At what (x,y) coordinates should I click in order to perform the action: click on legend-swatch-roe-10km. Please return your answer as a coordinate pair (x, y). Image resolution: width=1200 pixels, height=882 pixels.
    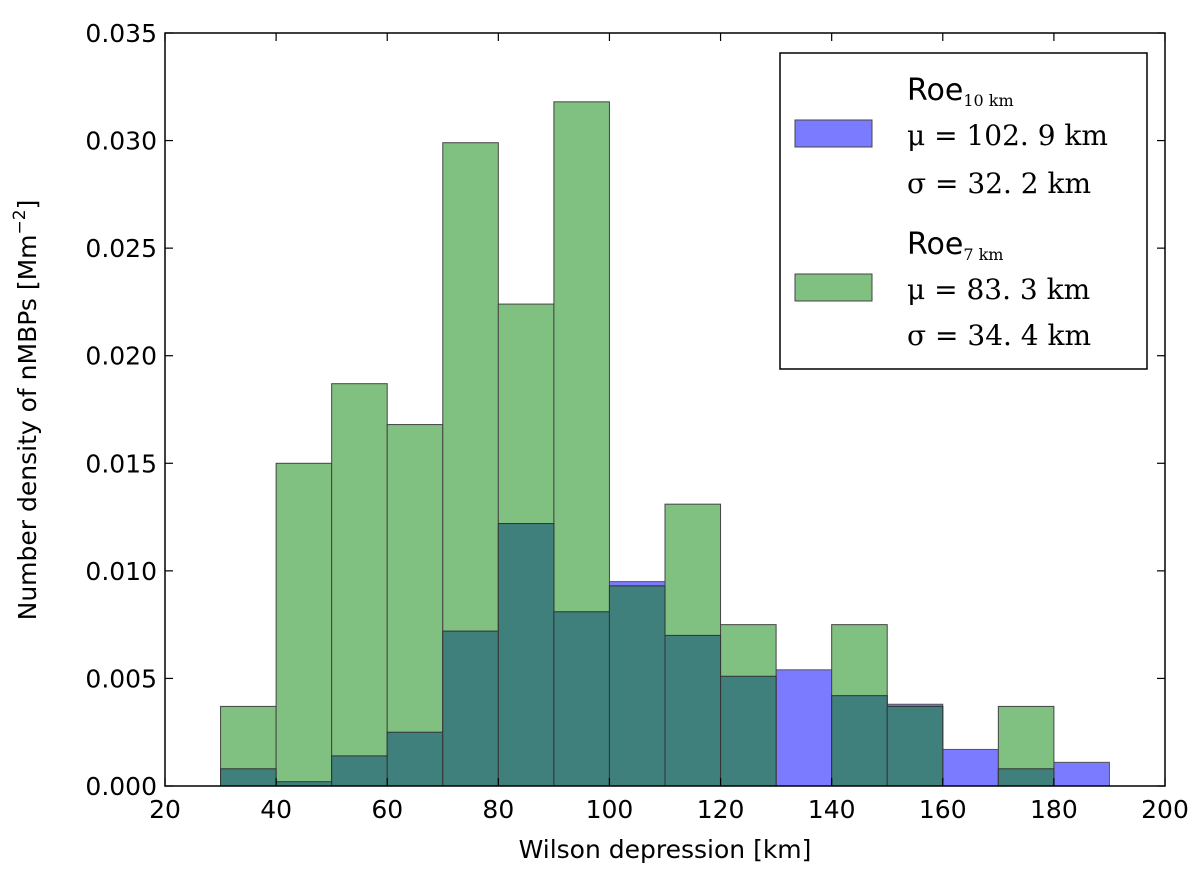
    Looking at the image, I should click on (833, 133).